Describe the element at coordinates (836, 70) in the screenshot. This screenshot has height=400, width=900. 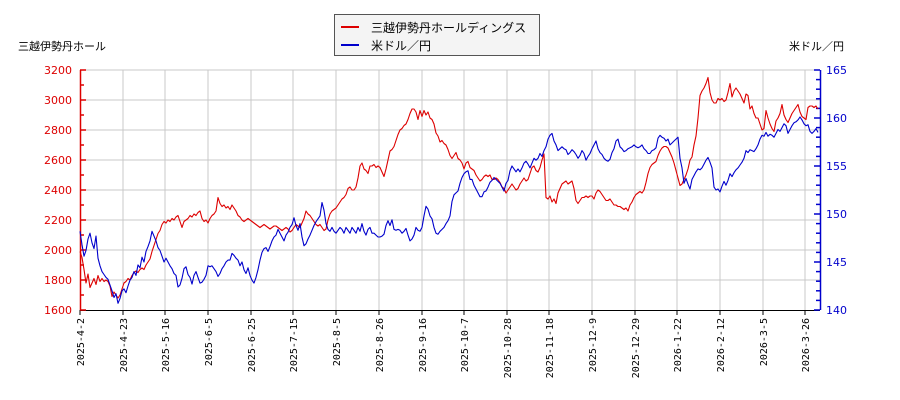
I see `y-right-tick-label: 165` at that location.